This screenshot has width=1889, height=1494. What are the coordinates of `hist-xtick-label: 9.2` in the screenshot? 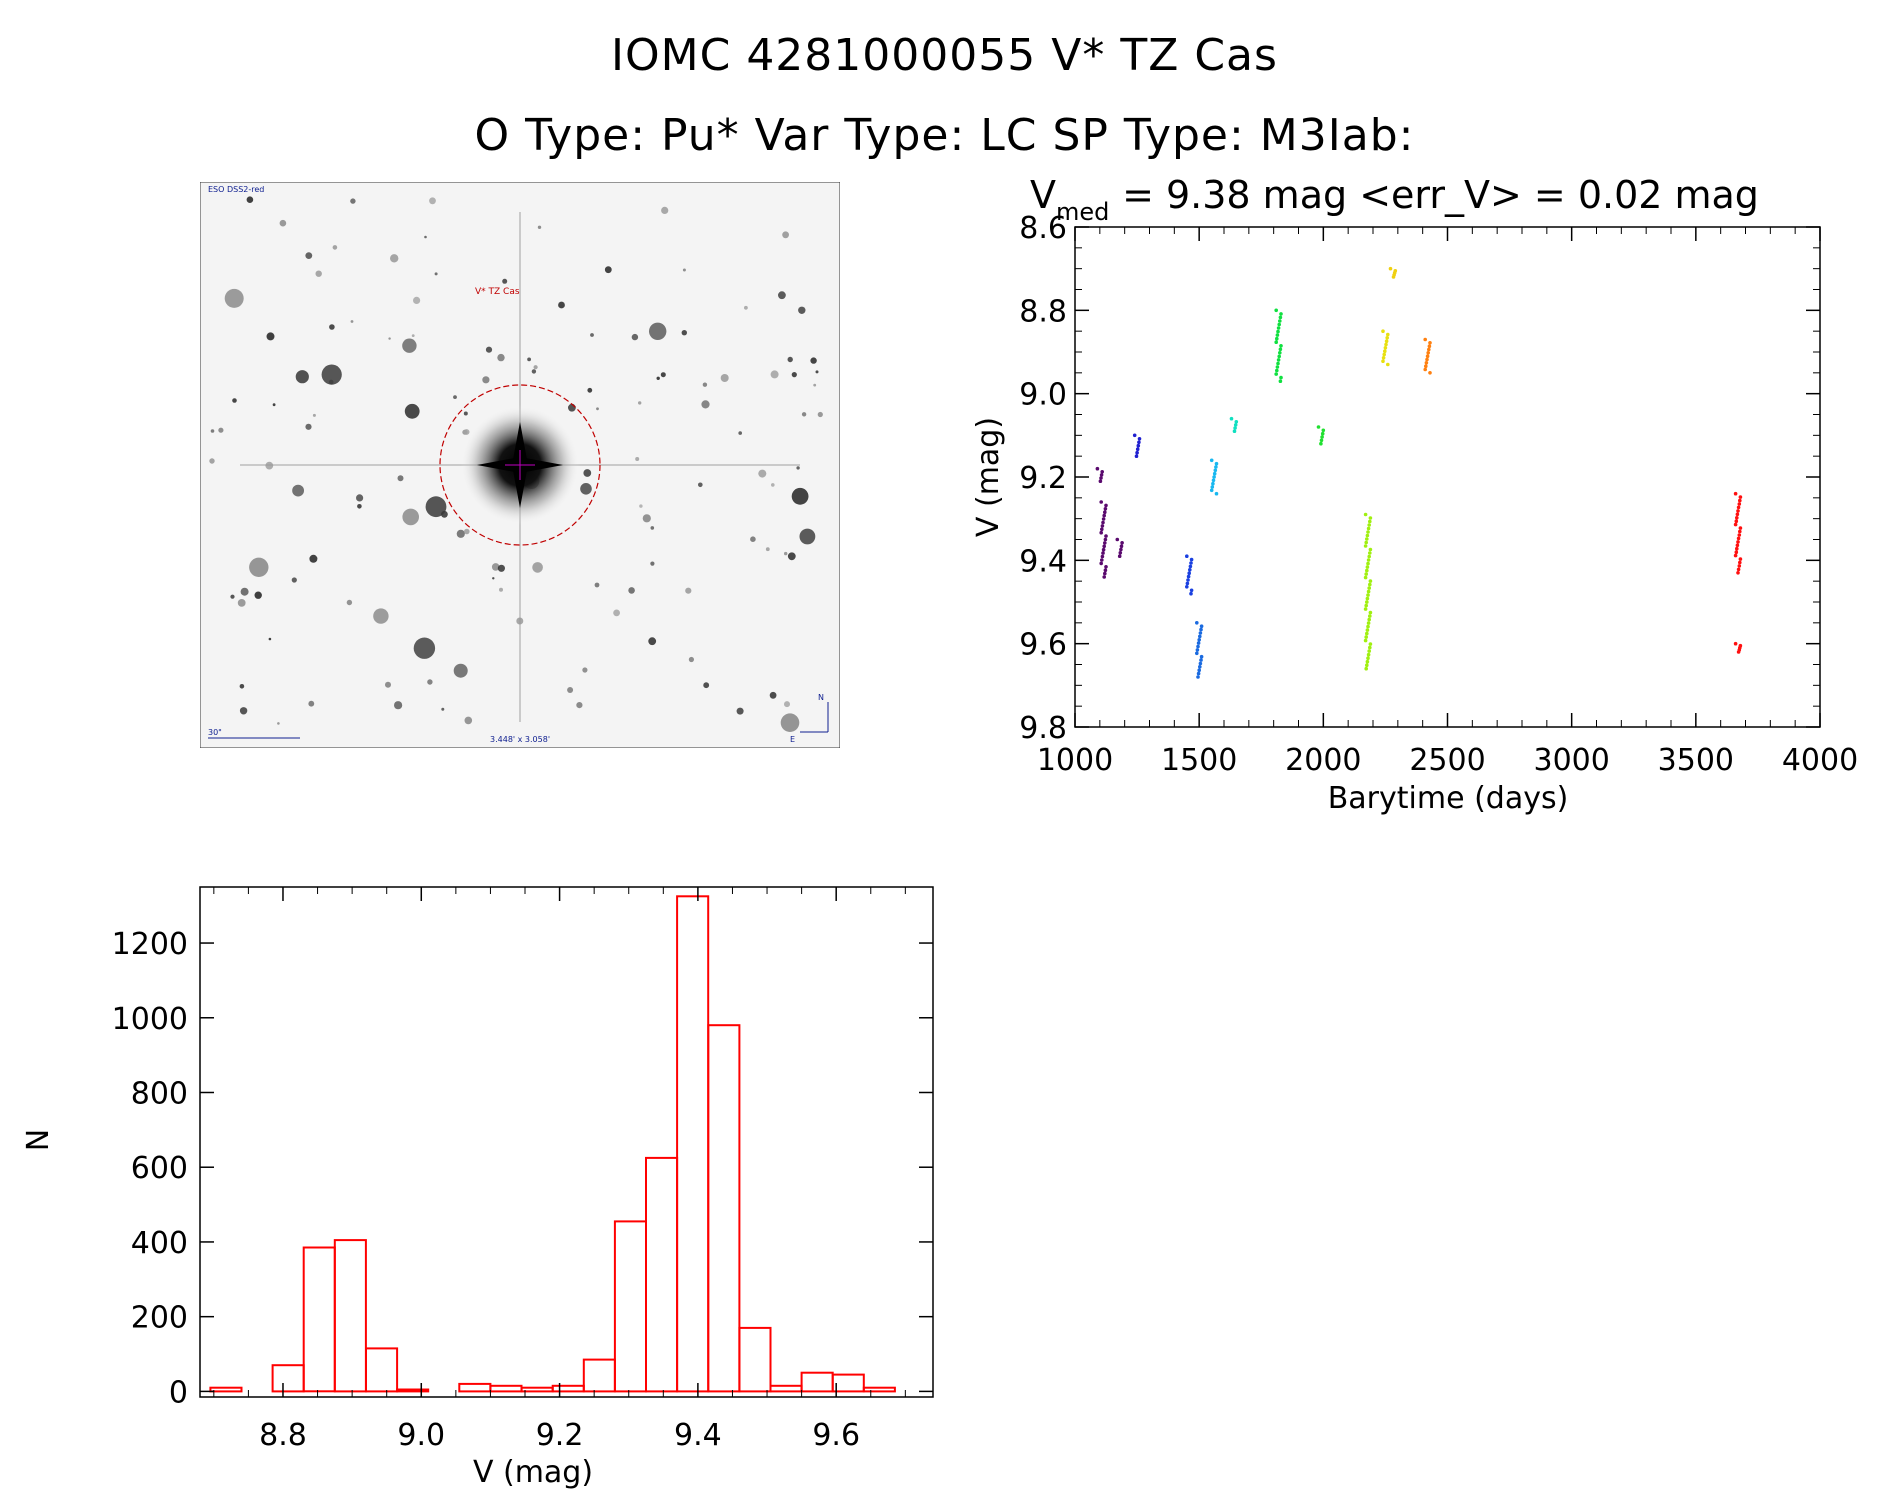 It's located at (560, 1435).